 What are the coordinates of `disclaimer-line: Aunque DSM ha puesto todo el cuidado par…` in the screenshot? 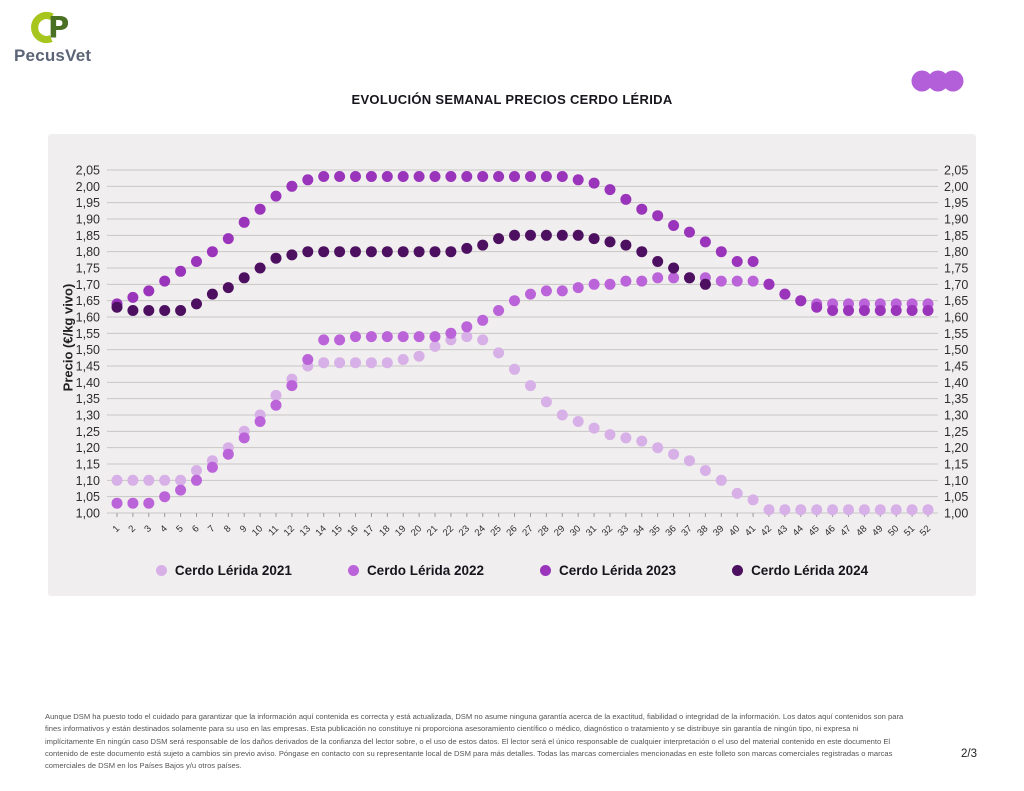 It's located at (474, 716).